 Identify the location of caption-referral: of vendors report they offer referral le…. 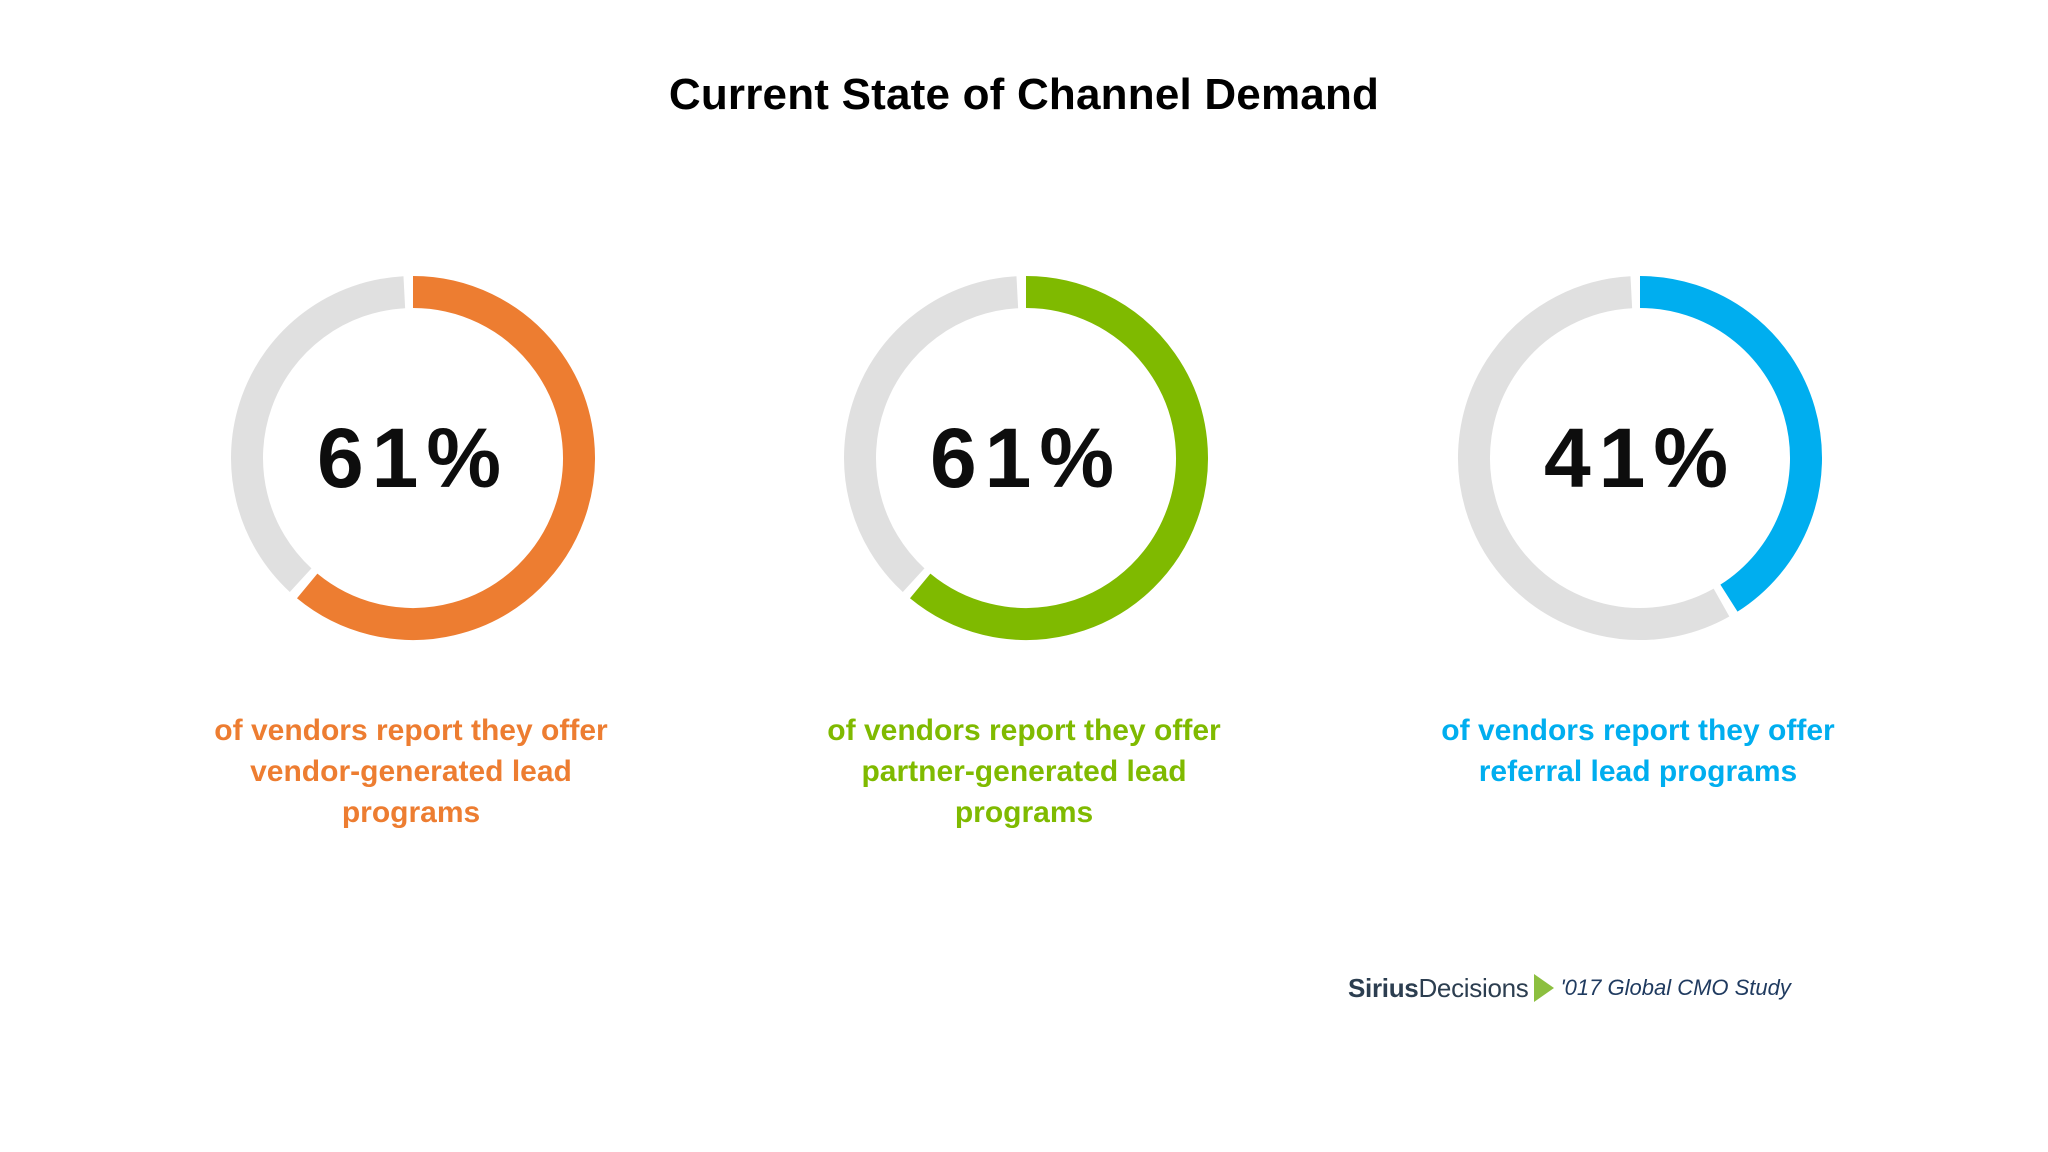
(1638, 751).